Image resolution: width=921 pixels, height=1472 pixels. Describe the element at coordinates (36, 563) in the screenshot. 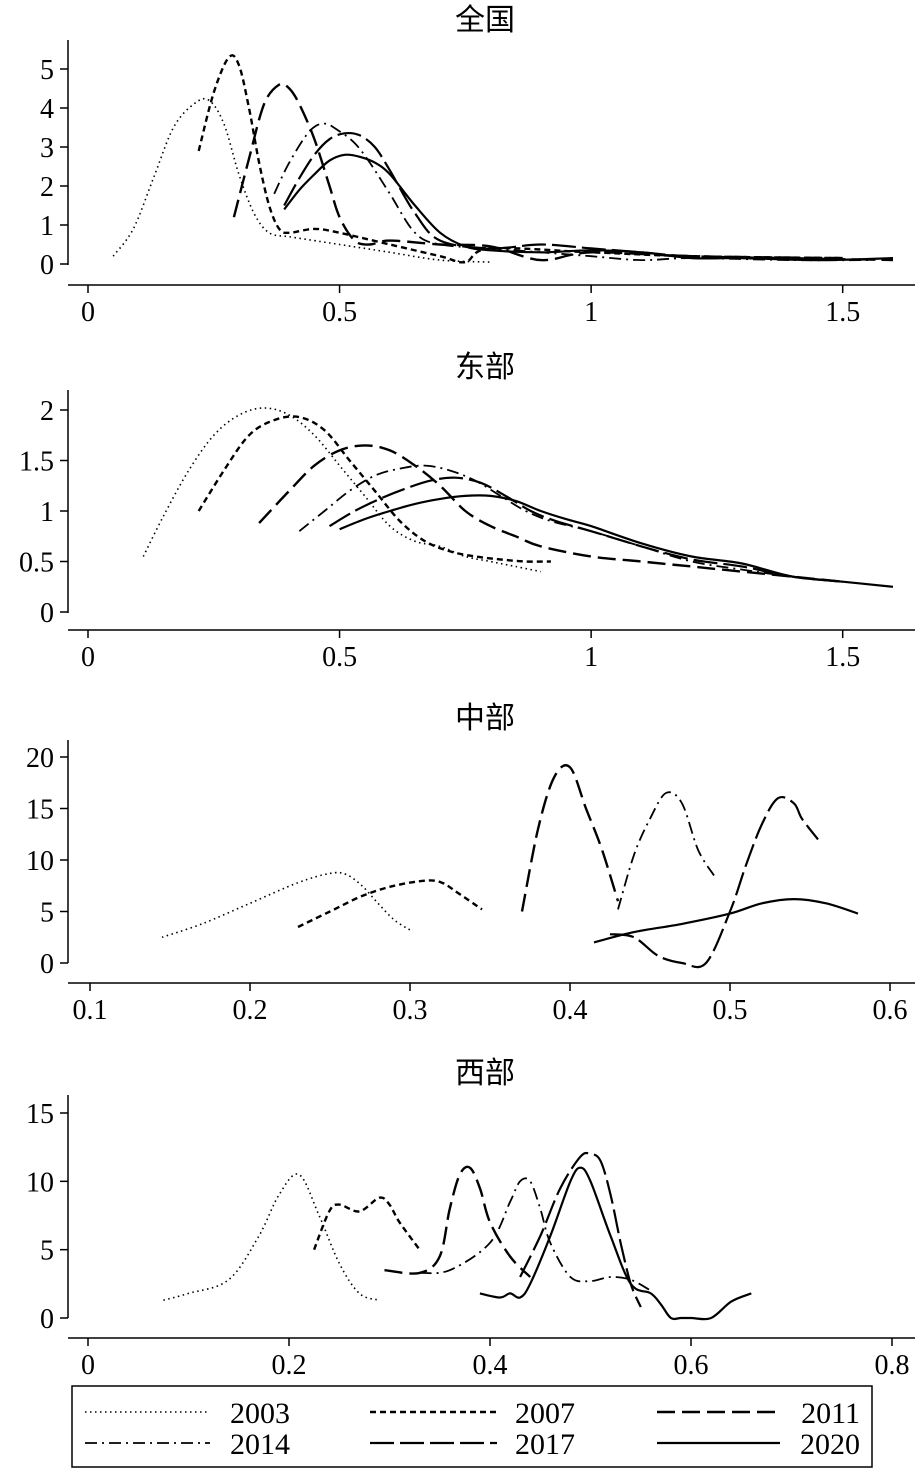

I see `y-tick-label: 0.5` at that location.